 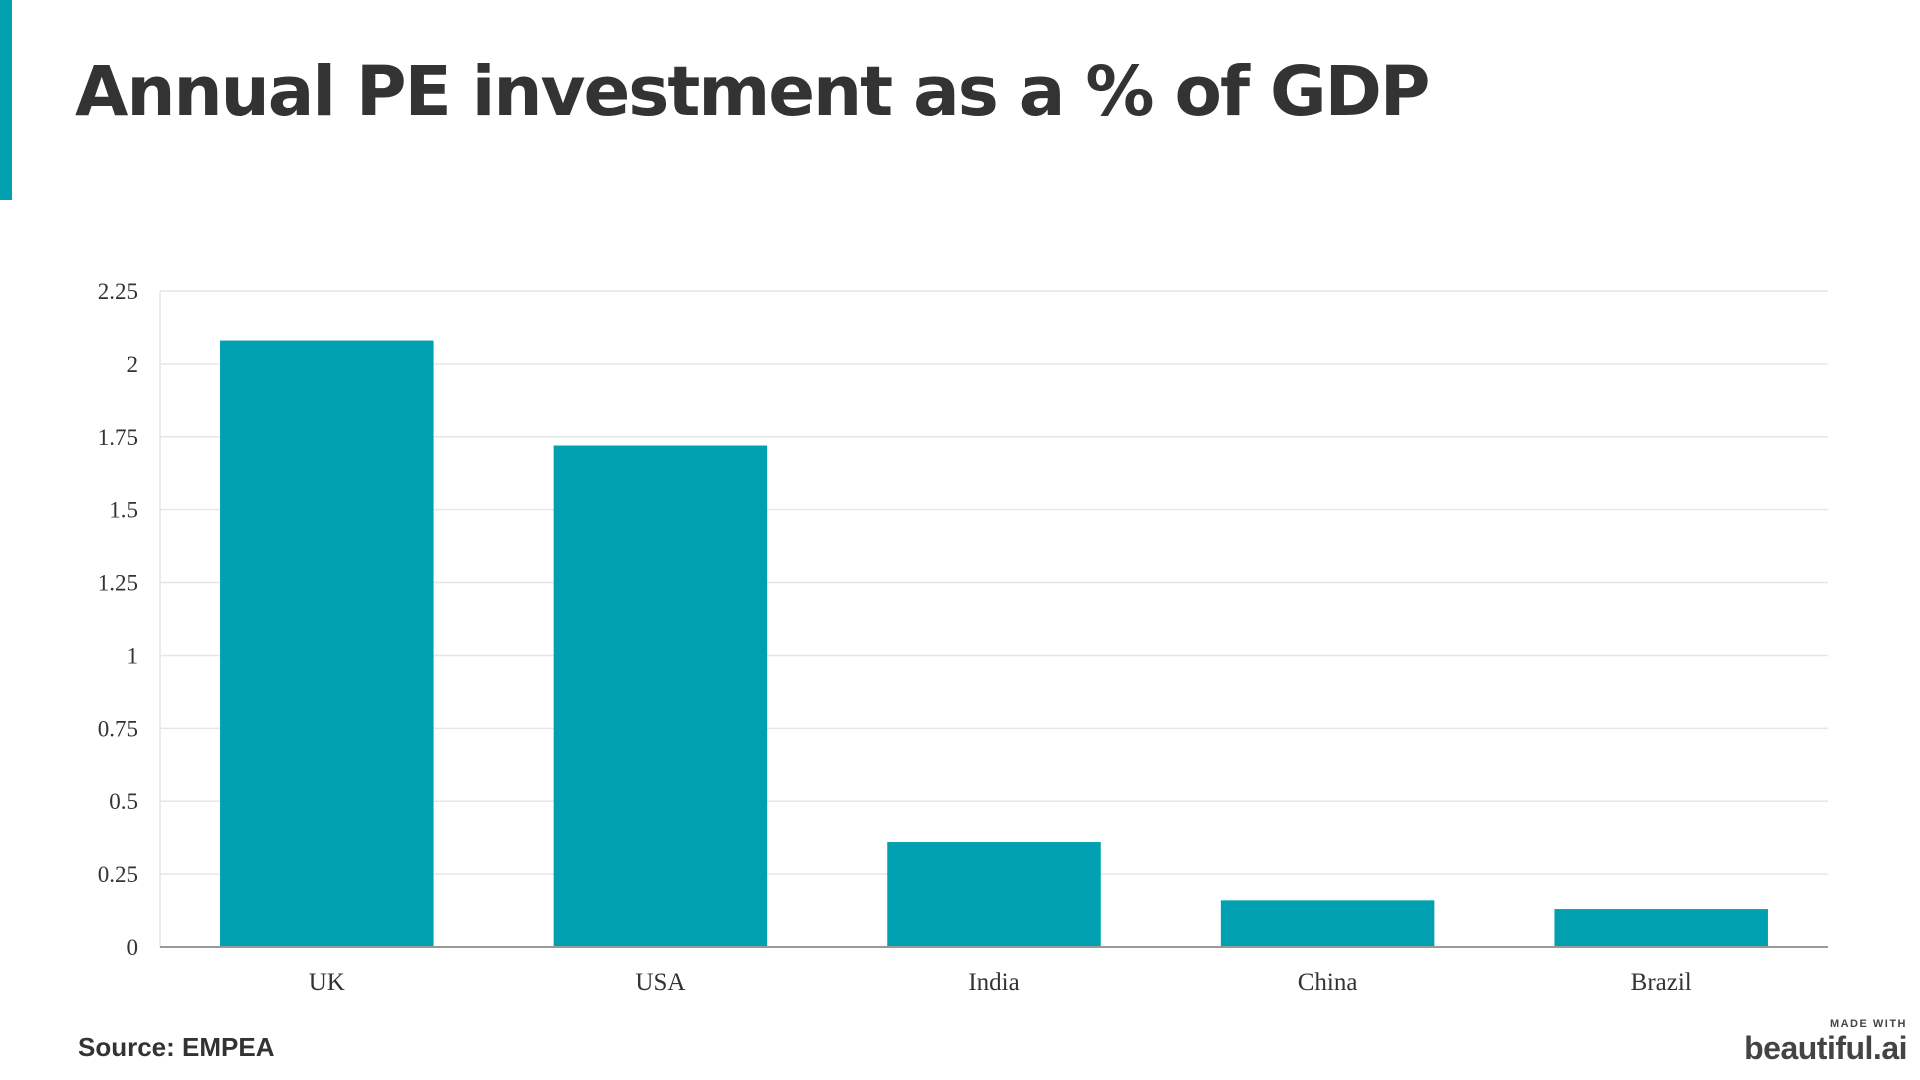 I want to click on y-tick-label: 0, so click(x=133, y=947).